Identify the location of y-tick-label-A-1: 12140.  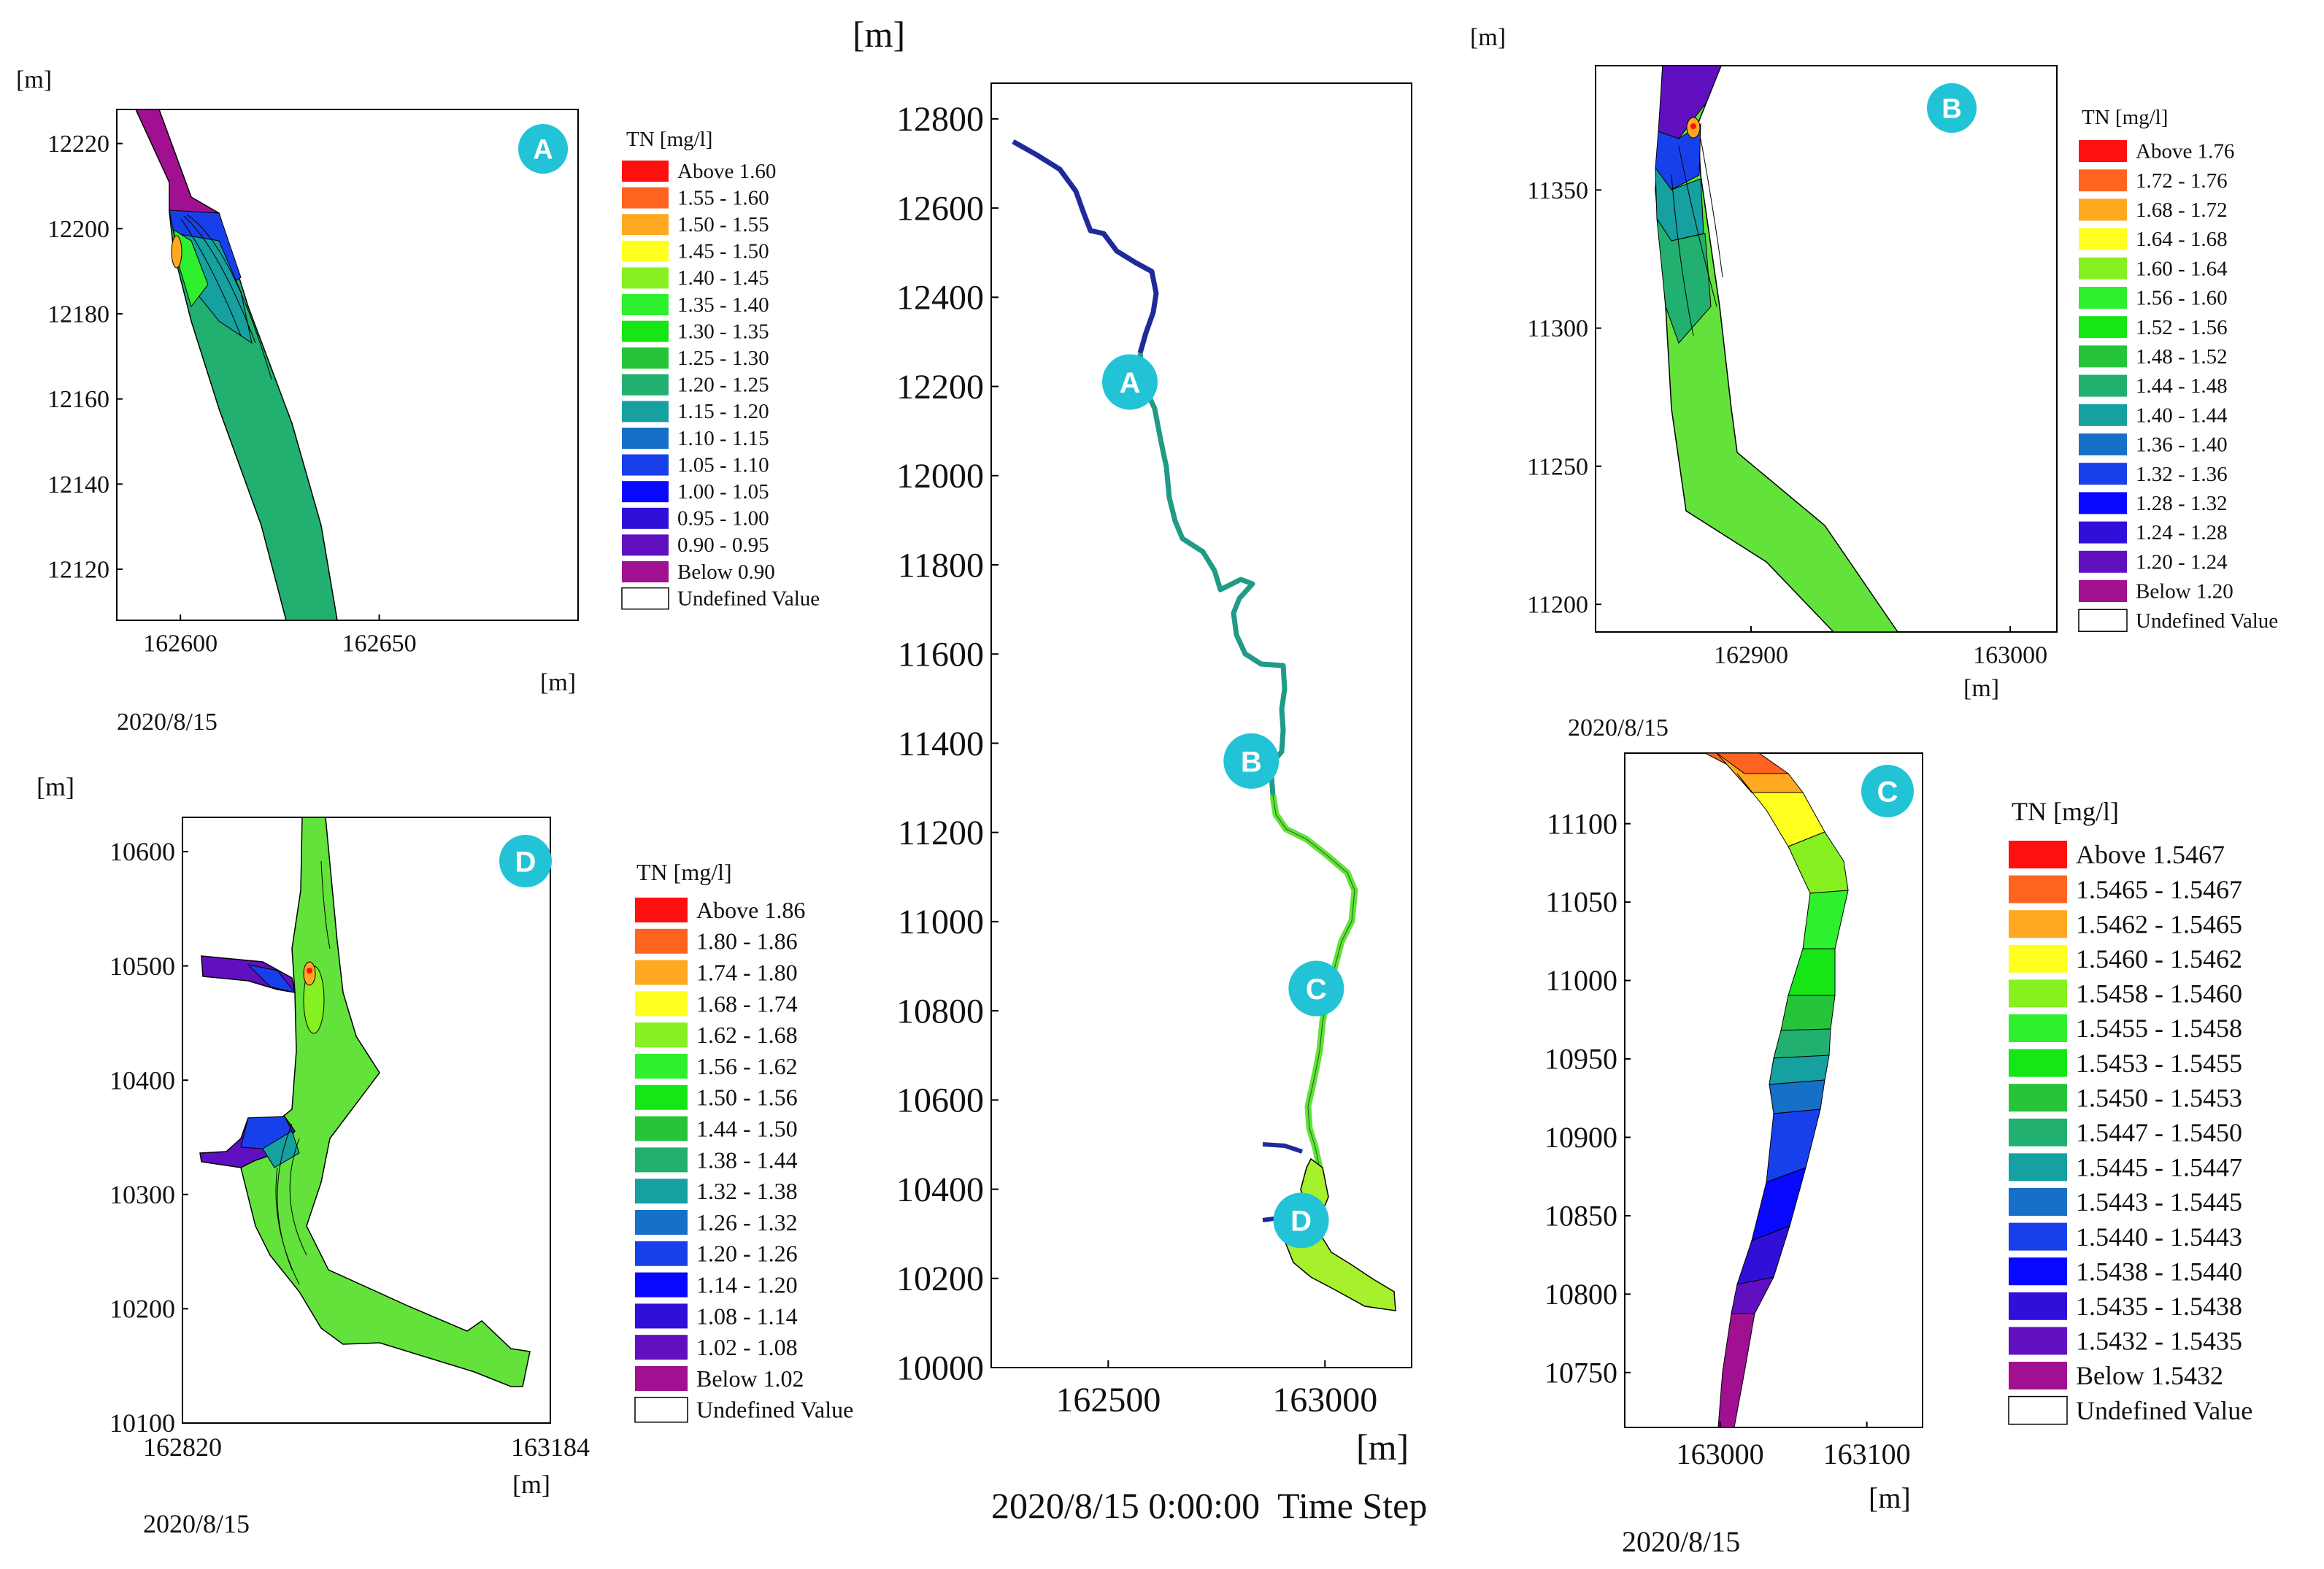
(78, 485).